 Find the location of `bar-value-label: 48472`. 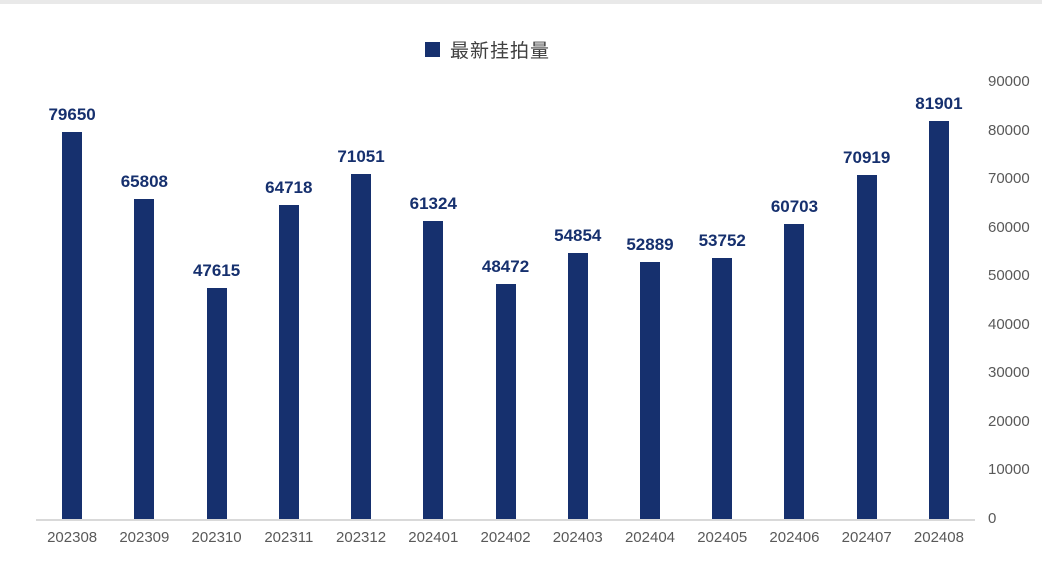

bar-value-label: 48472 is located at coordinates (505, 266).